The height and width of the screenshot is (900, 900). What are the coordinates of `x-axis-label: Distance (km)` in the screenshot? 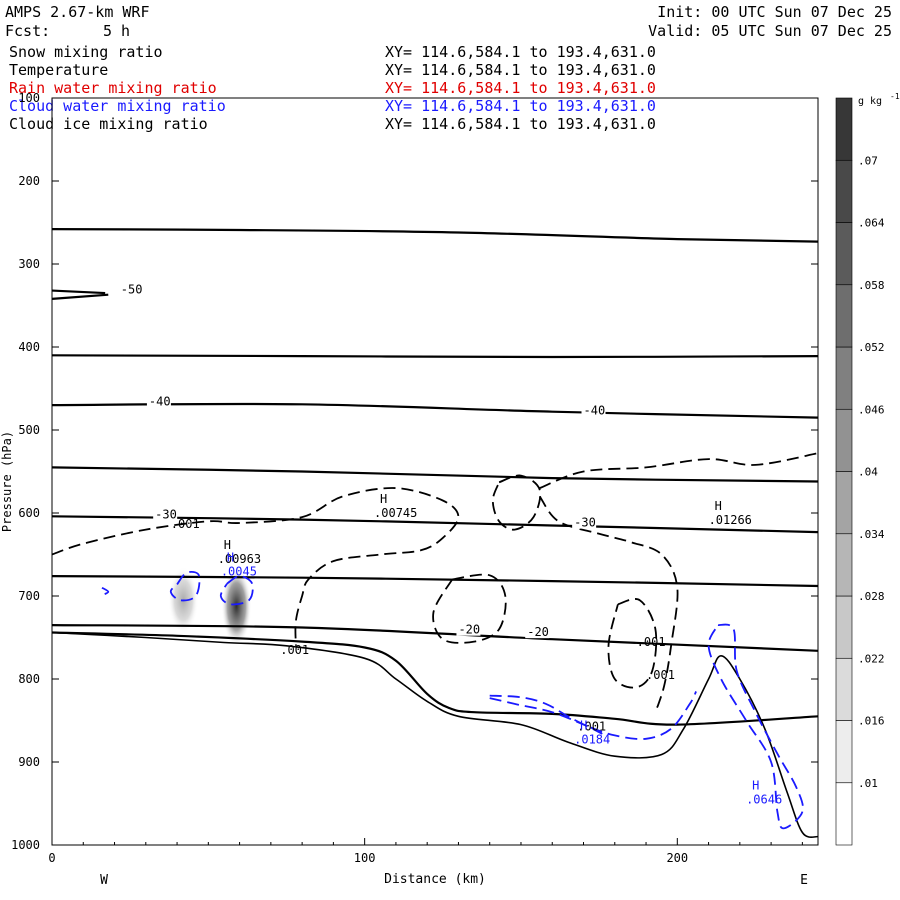 It's located at (435, 879).